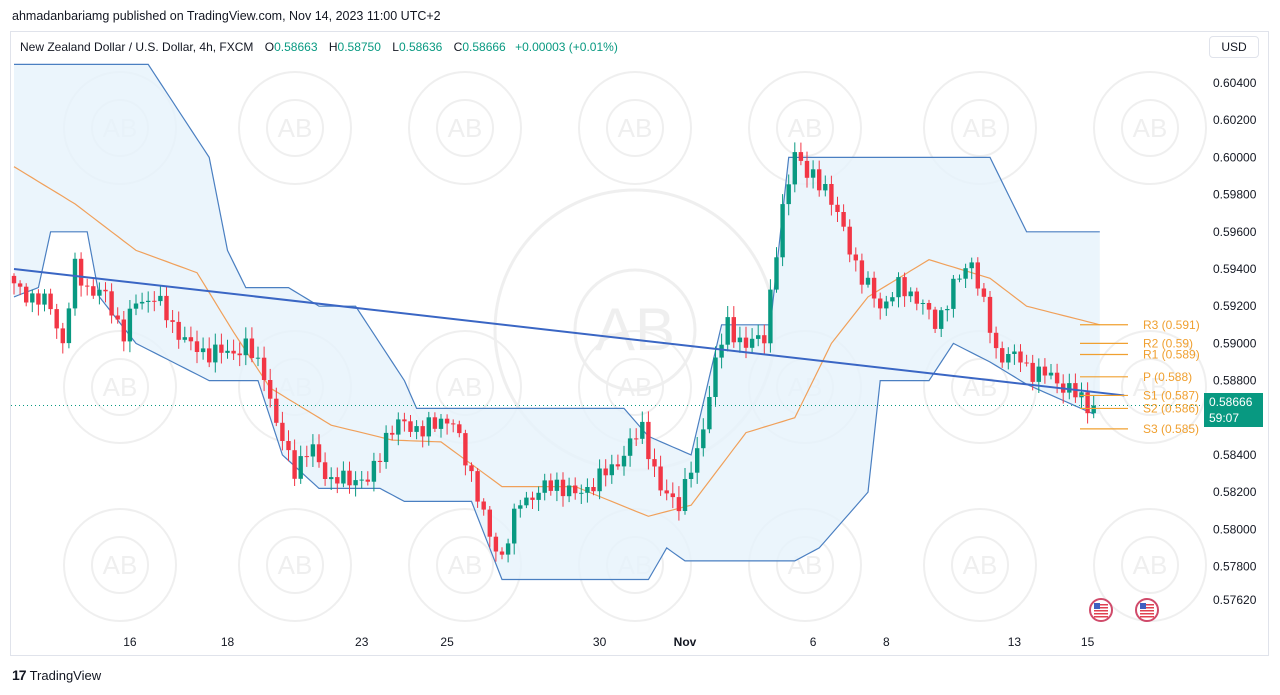 The height and width of the screenshot is (695, 1280). I want to click on y-tick-label: 0.60000, so click(1235, 157).